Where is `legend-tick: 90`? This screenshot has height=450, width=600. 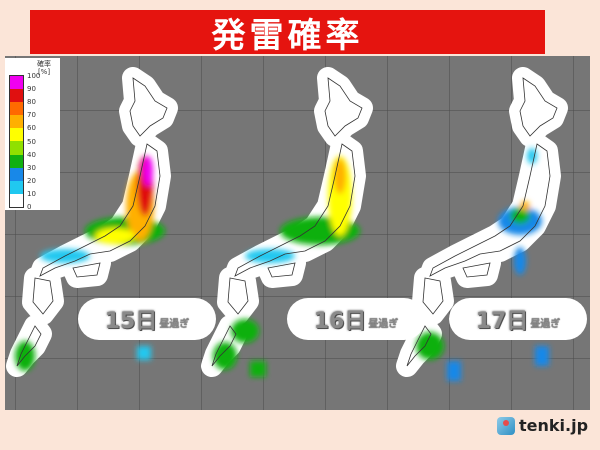
legend-tick: 90 is located at coordinates (31, 89).